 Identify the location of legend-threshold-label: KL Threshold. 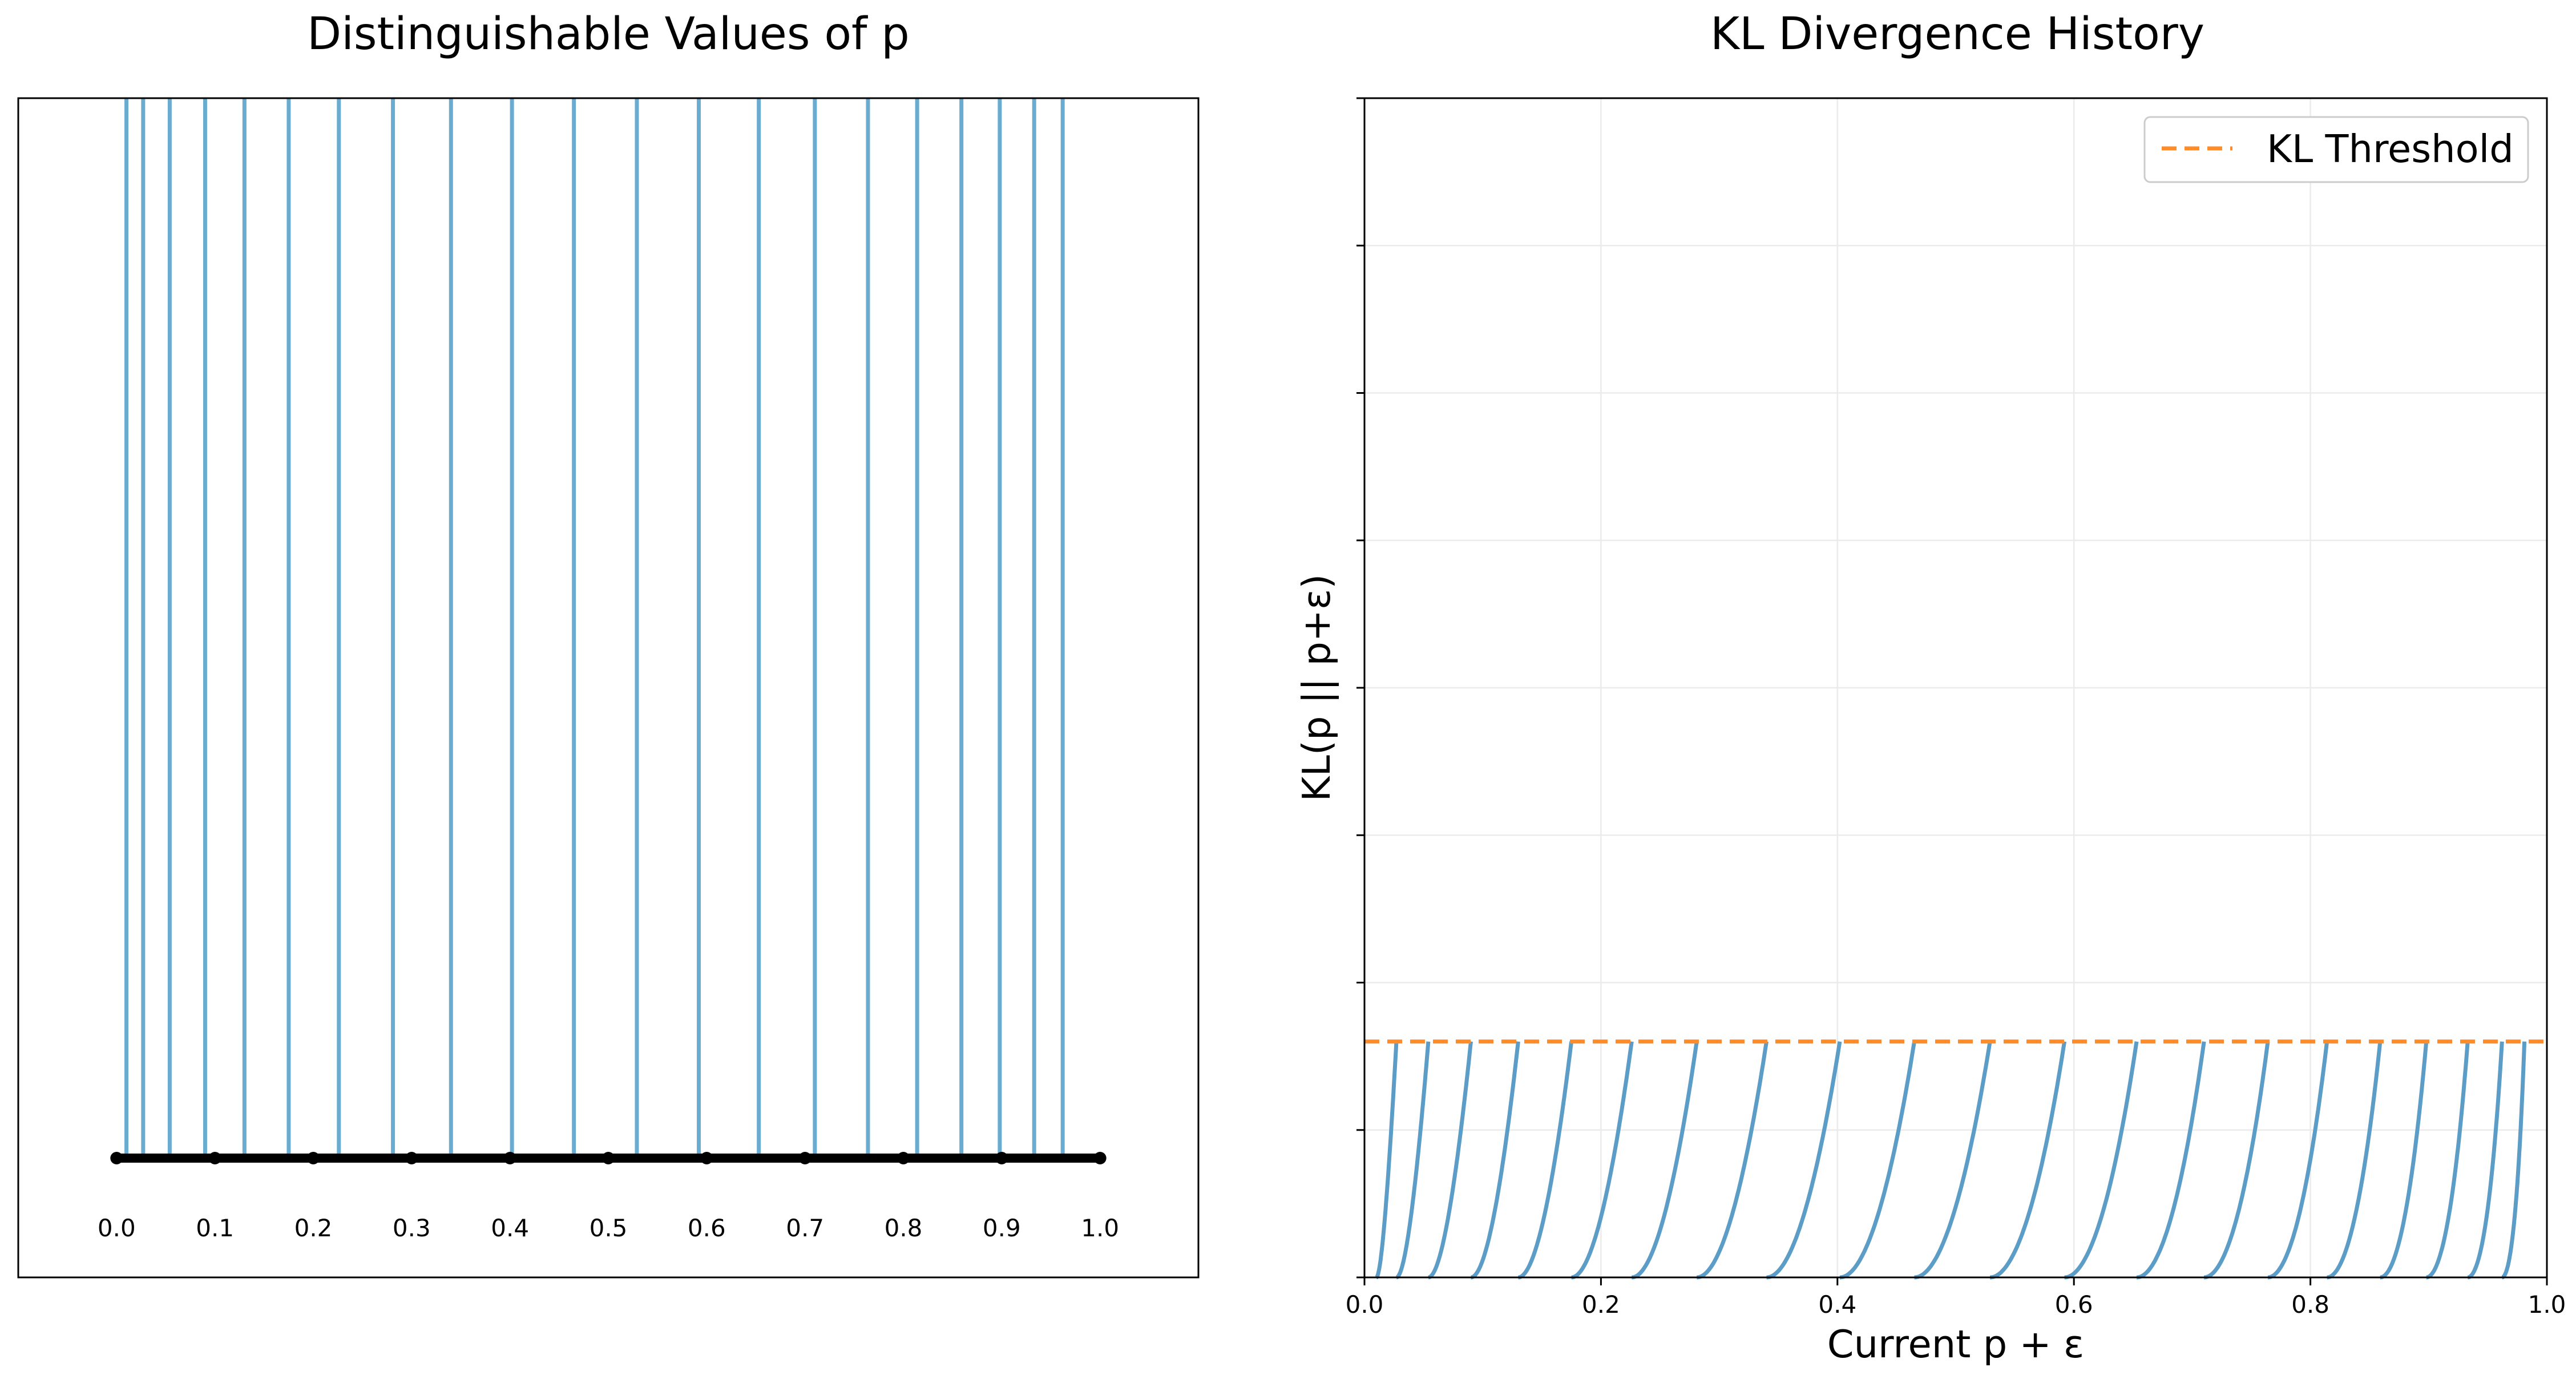
(2390, 149).